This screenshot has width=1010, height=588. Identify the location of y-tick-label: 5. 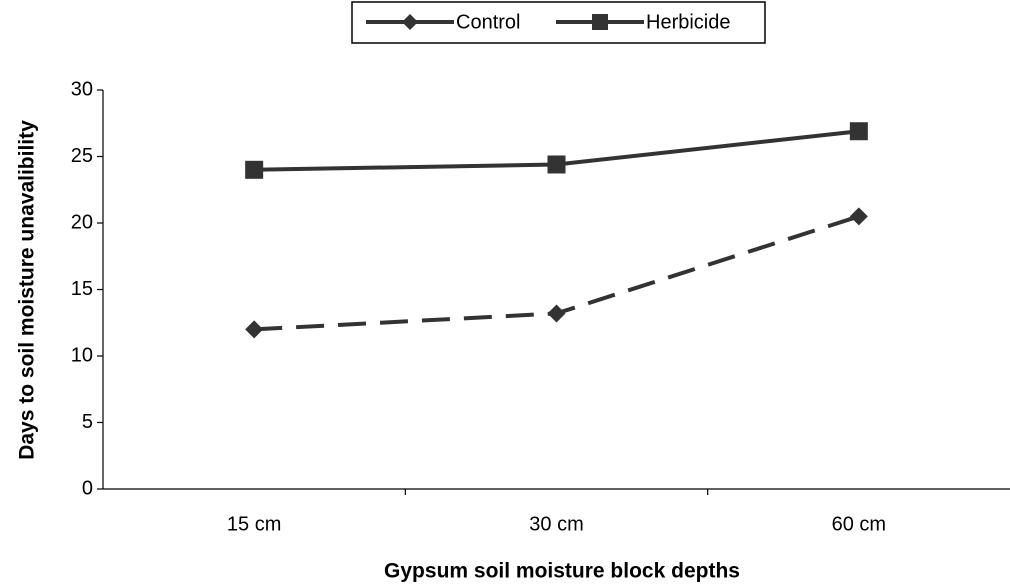
(87, 422).